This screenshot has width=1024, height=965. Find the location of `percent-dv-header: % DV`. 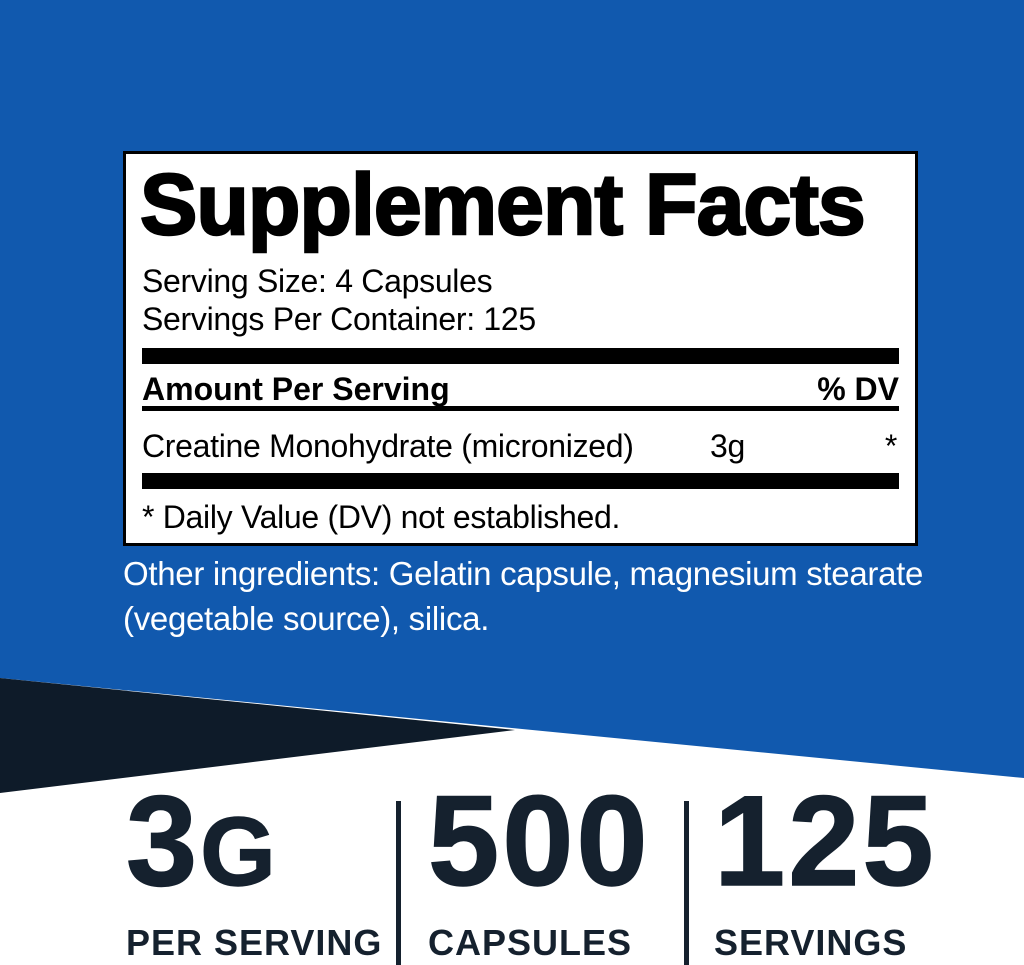

percent-dv-header: % DV is located at coordinates (858, 388).